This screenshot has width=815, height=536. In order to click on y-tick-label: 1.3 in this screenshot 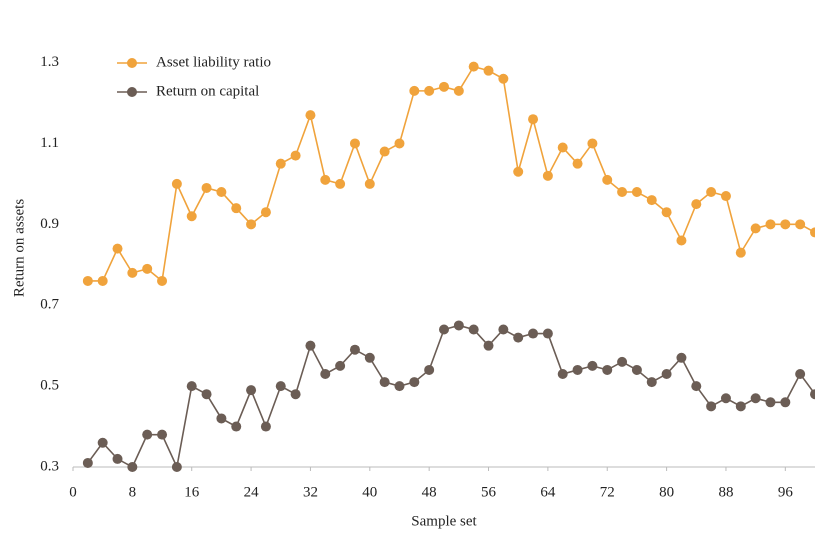, I will do `click(49, 62)`.